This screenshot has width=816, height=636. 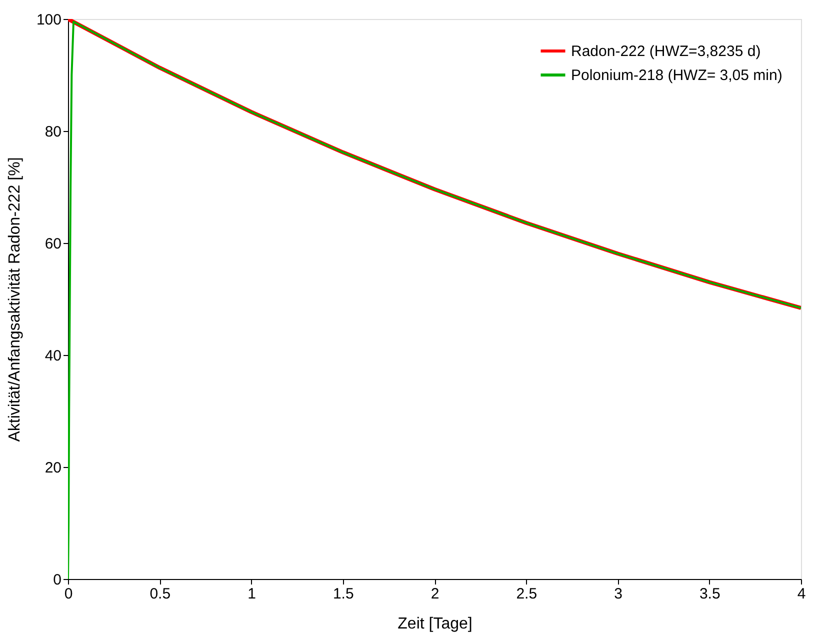 What do you see at coordinates (49, 20) in the screenshot?
I see `y-tick-label: 100` at bounding box center [49, 20].